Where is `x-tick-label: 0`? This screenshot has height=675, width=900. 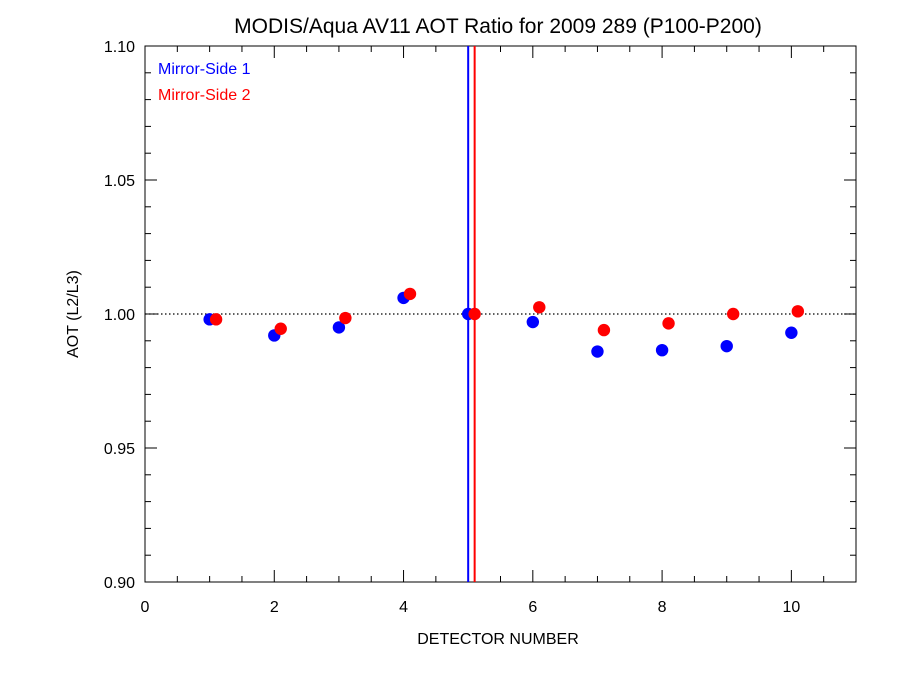 x-tick-label: 0 is located at coordinates (145, 607).